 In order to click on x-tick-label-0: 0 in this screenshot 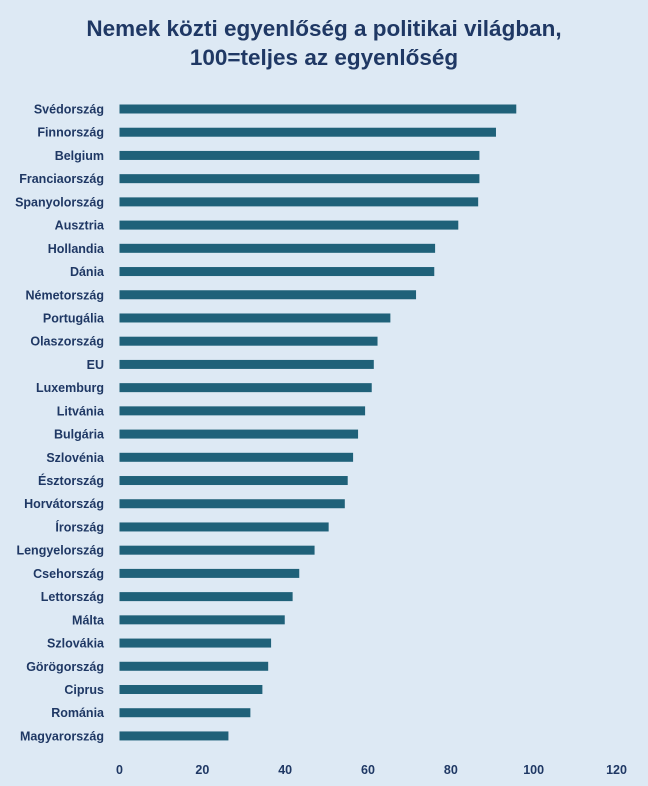, I will do `click(119, 770)`.